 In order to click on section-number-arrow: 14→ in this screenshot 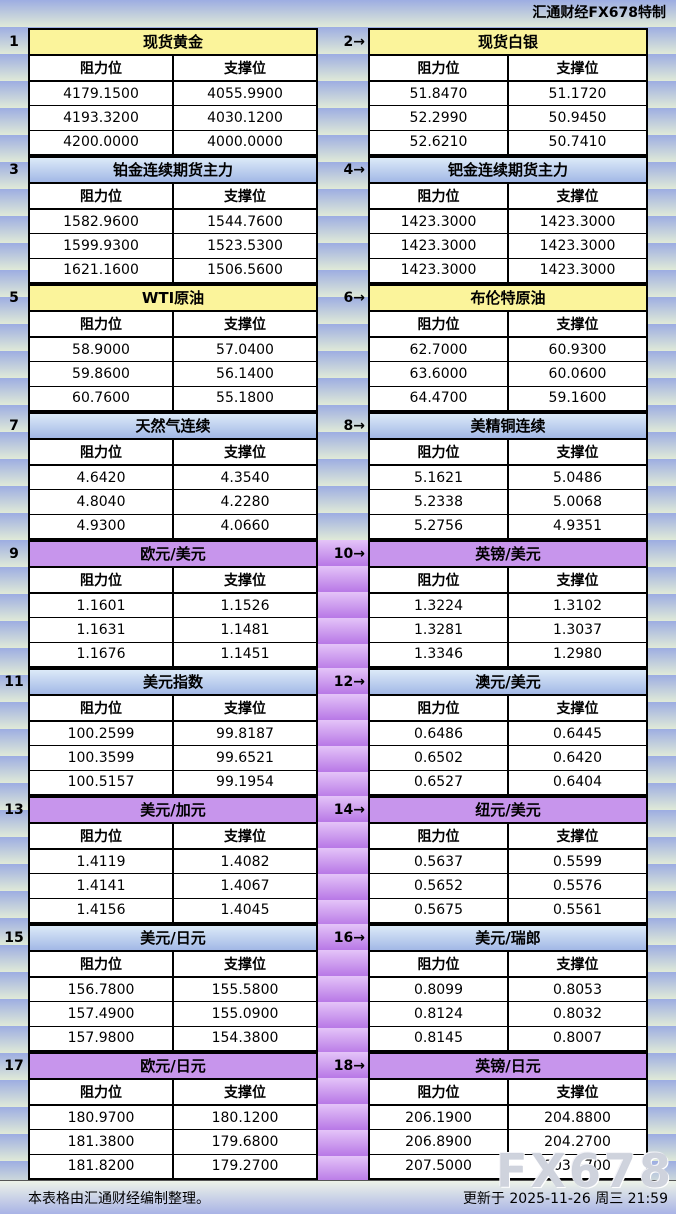, I will do `click(349, 810)`.